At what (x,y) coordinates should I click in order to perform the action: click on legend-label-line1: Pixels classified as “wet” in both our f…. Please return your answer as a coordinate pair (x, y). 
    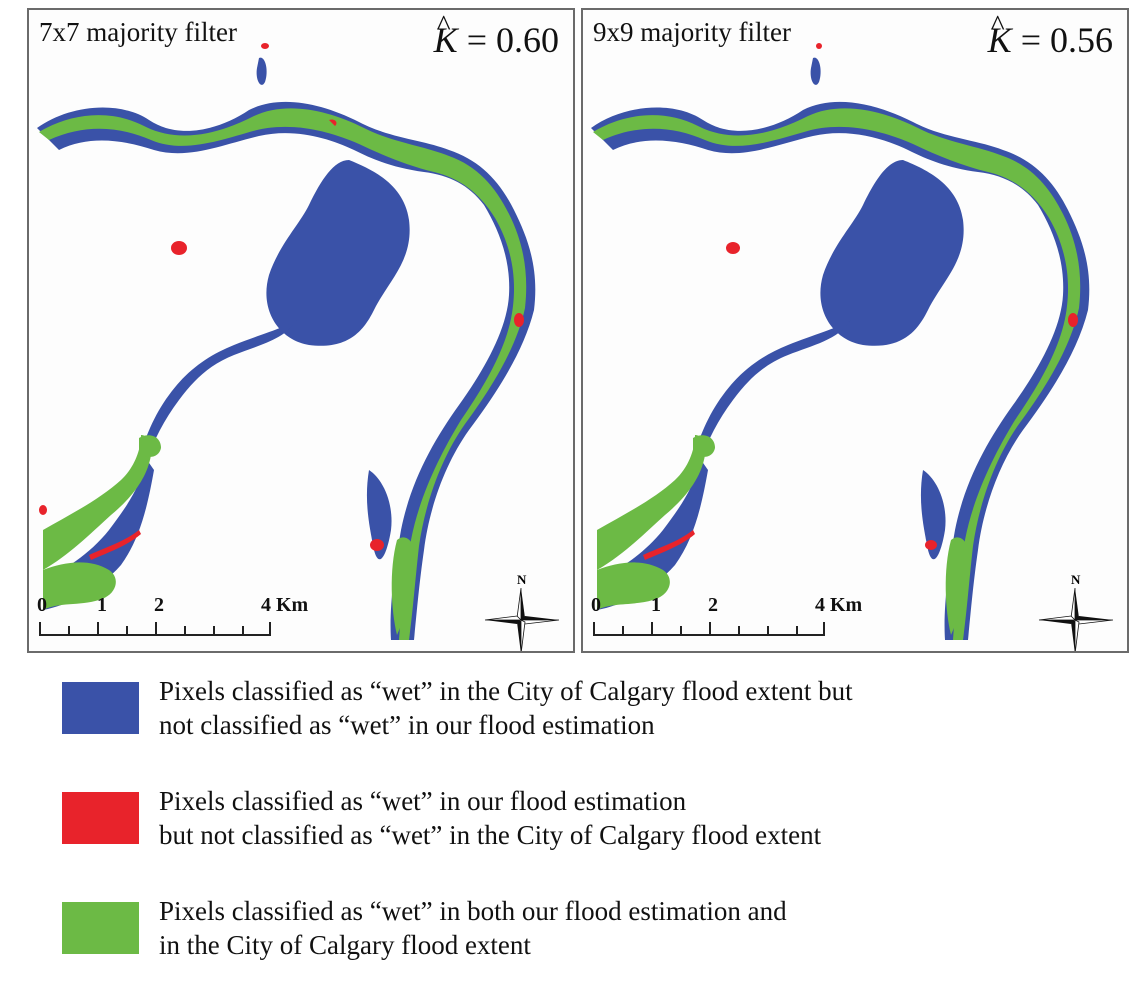
    Looking at the image, I should click on (473, 911).